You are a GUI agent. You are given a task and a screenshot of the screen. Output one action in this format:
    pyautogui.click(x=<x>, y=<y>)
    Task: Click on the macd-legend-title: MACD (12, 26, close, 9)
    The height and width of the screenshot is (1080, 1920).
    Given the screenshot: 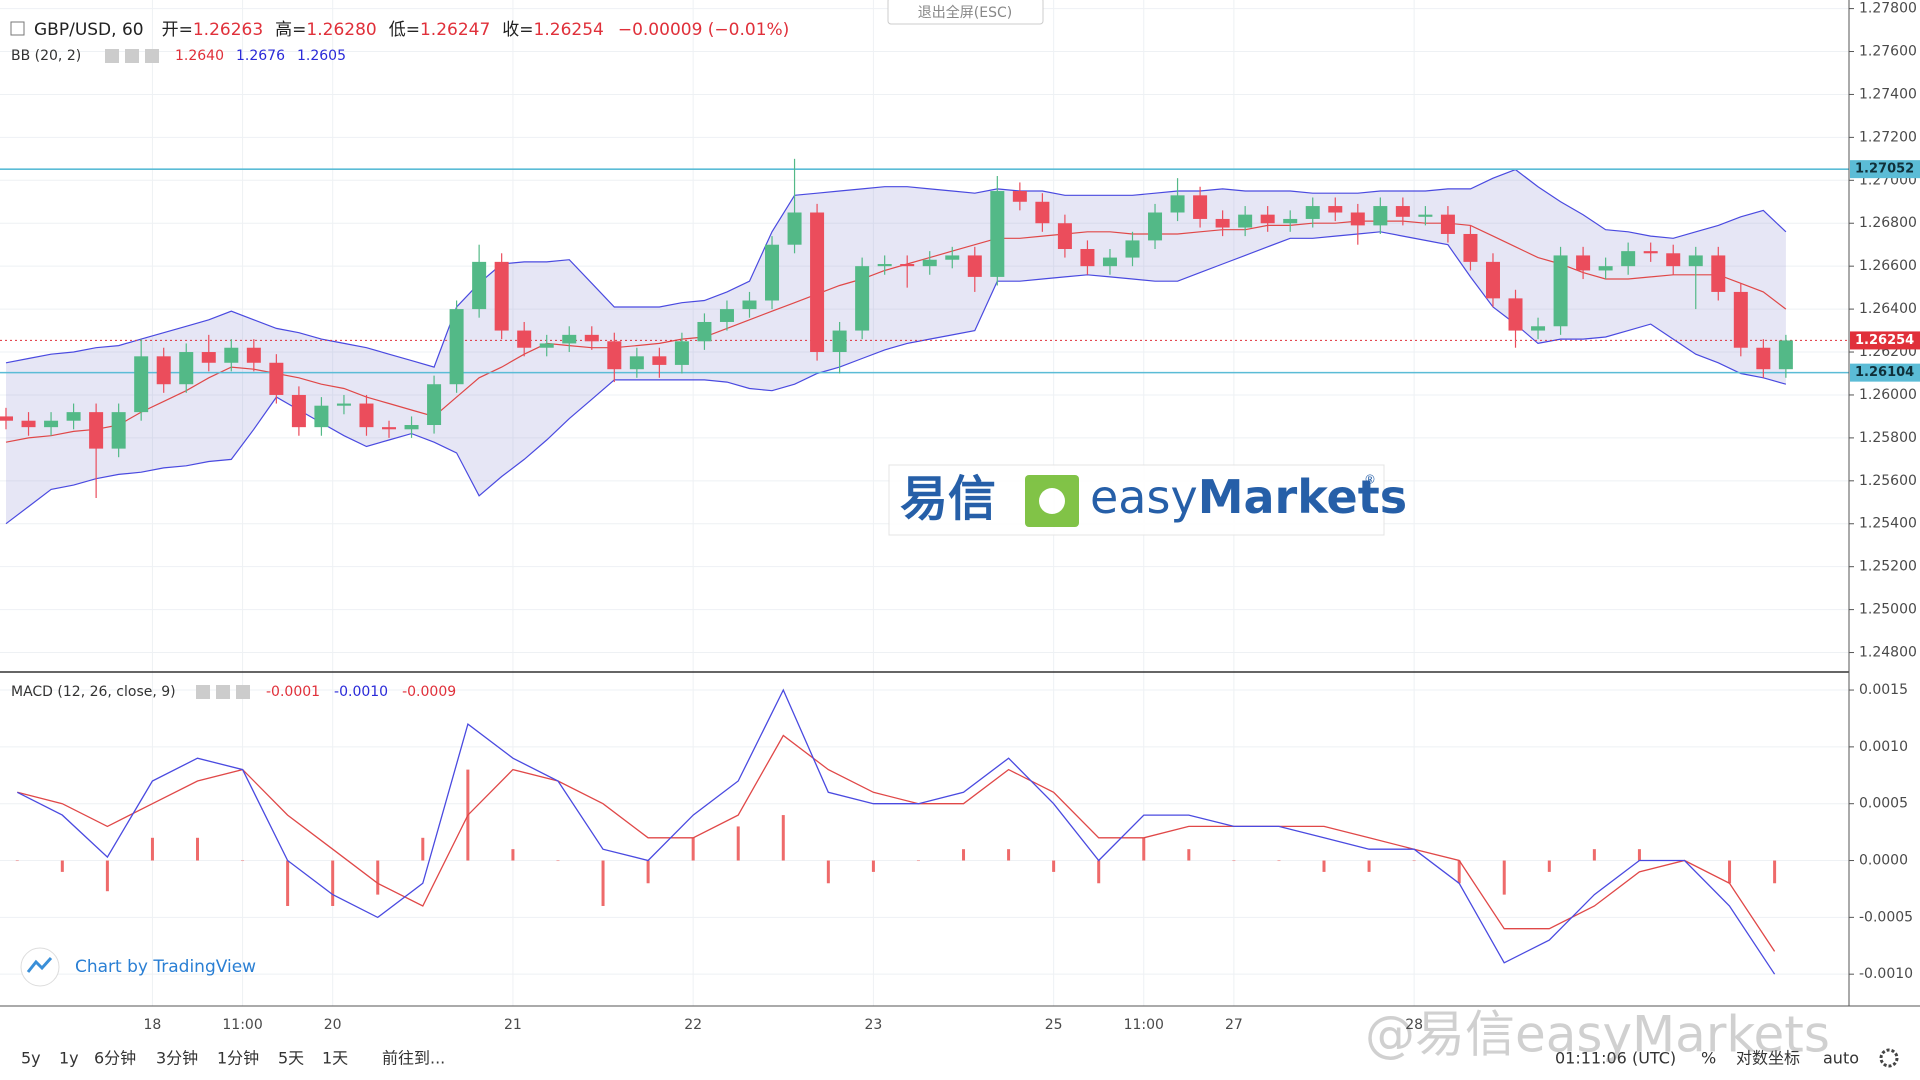 What is the action you would take?
    pyautogui.click(x=93, y=692)
    